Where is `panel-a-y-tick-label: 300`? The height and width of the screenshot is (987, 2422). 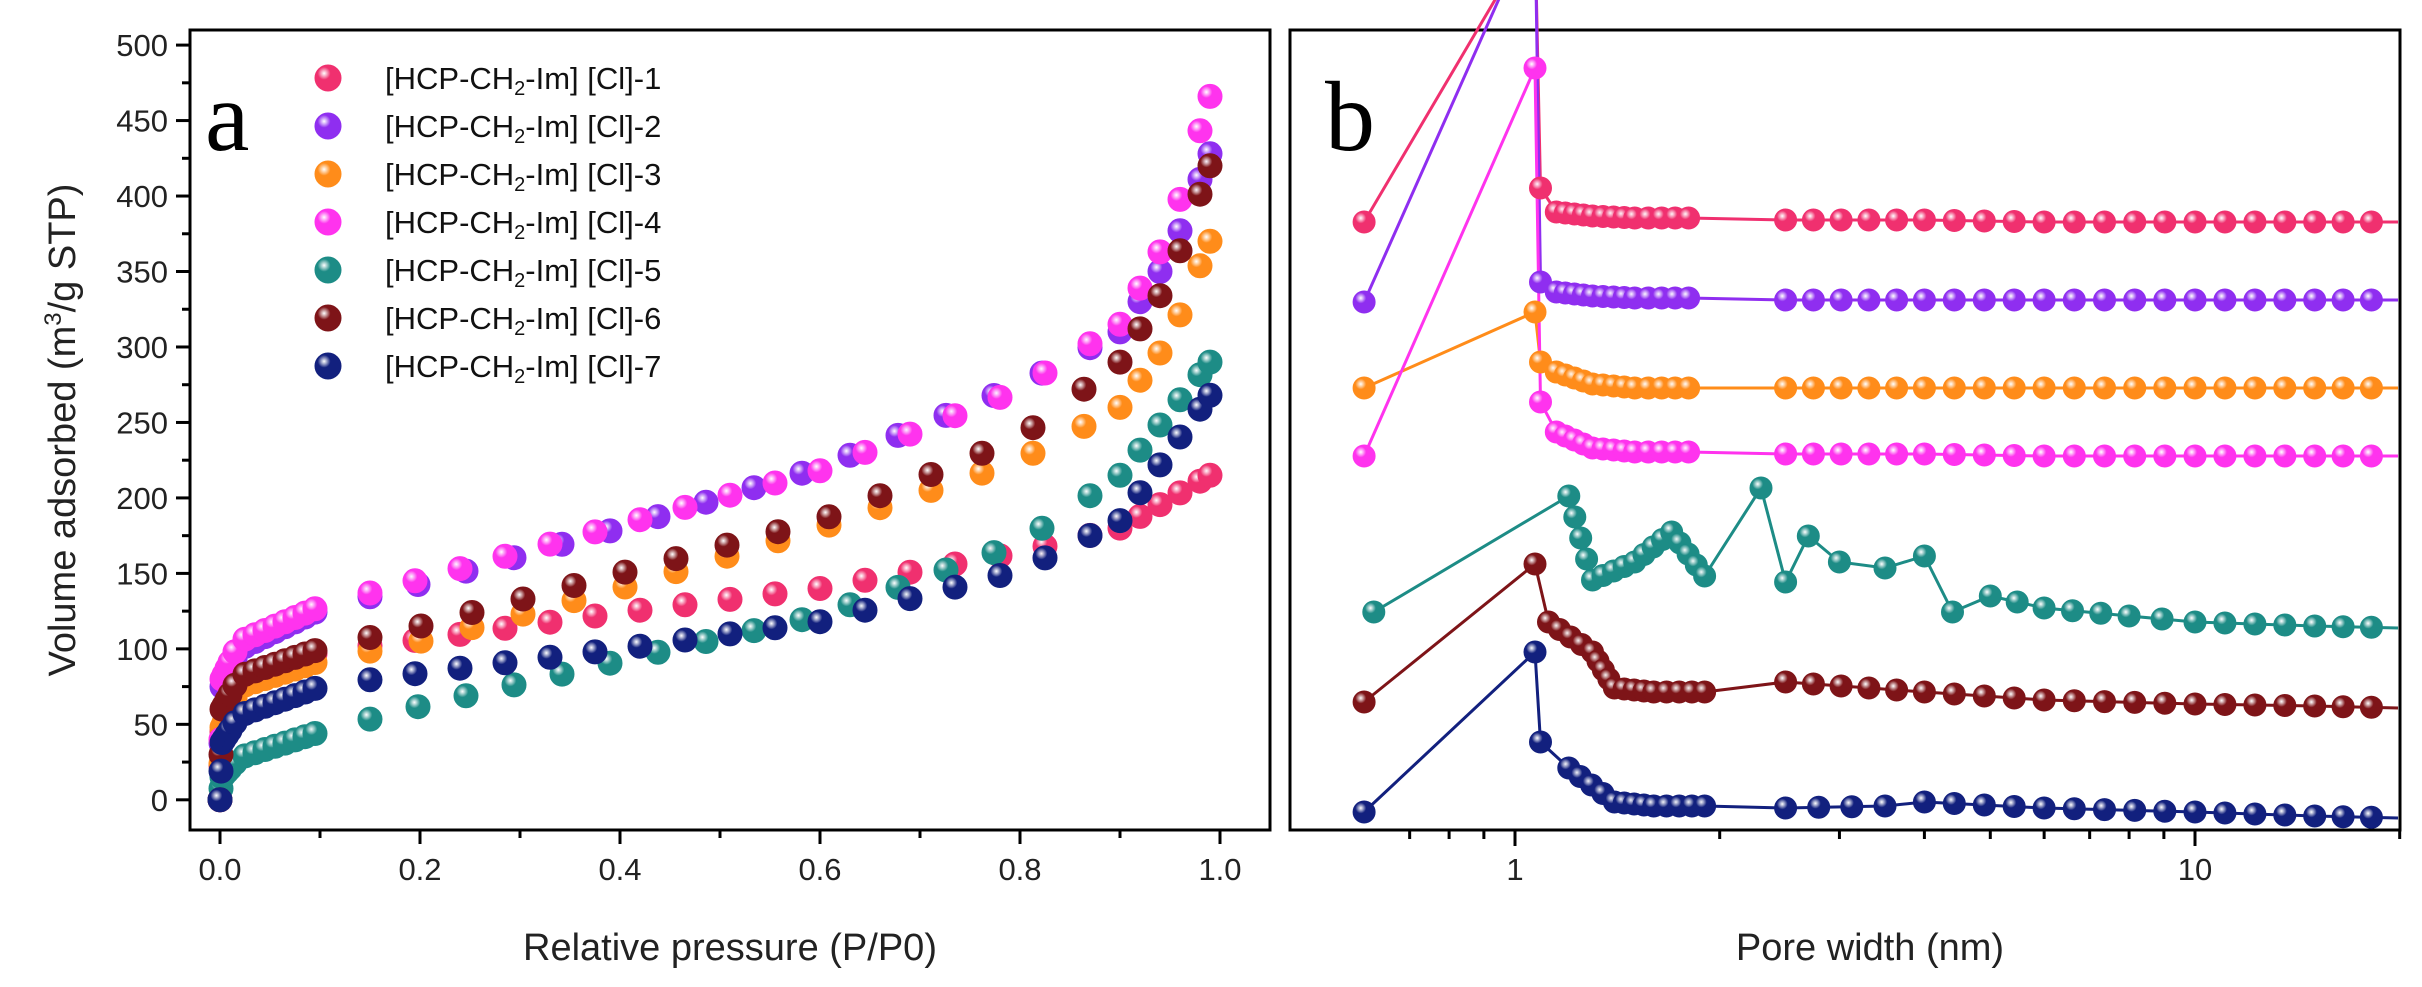 panel-a-y-tick-label: 300 is located at coordinates (142, 347).